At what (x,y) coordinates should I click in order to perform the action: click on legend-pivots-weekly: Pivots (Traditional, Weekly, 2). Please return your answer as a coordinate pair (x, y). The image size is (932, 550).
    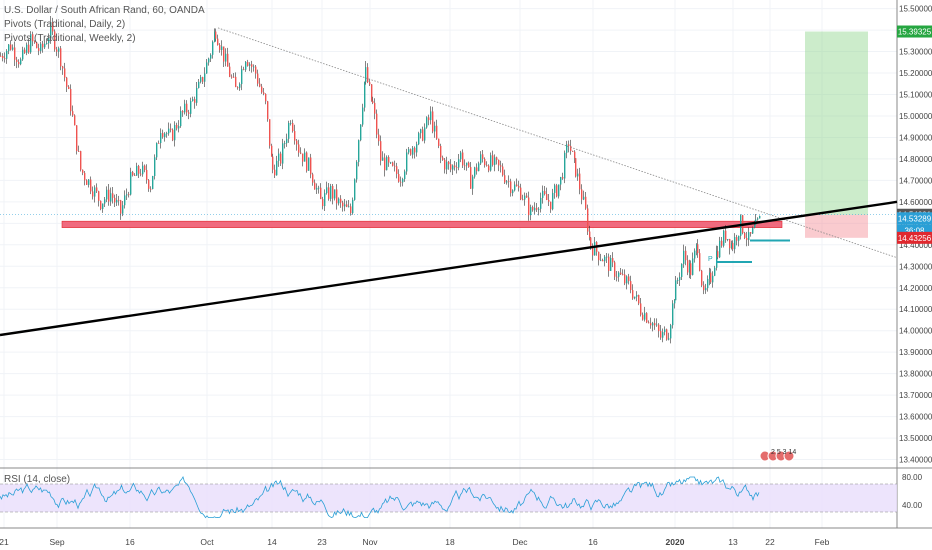
    Looking at the image, I should click on (70, 38).